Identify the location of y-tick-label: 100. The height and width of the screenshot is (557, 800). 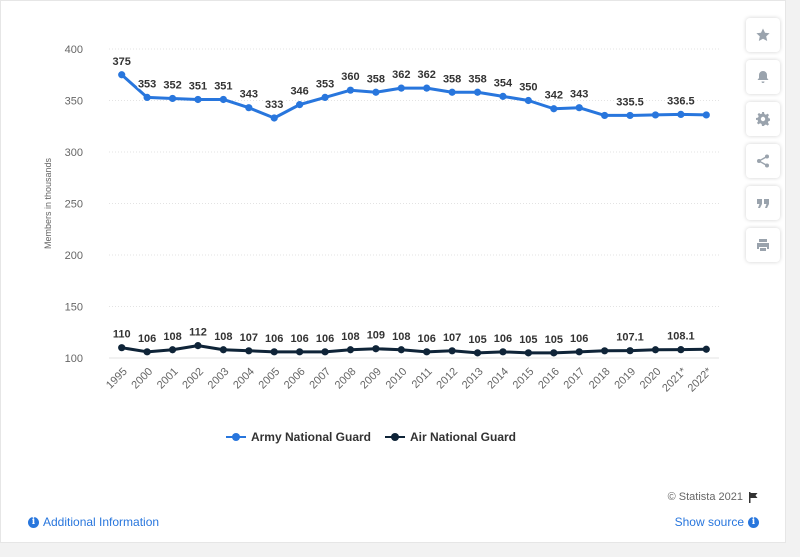
(74, 359).